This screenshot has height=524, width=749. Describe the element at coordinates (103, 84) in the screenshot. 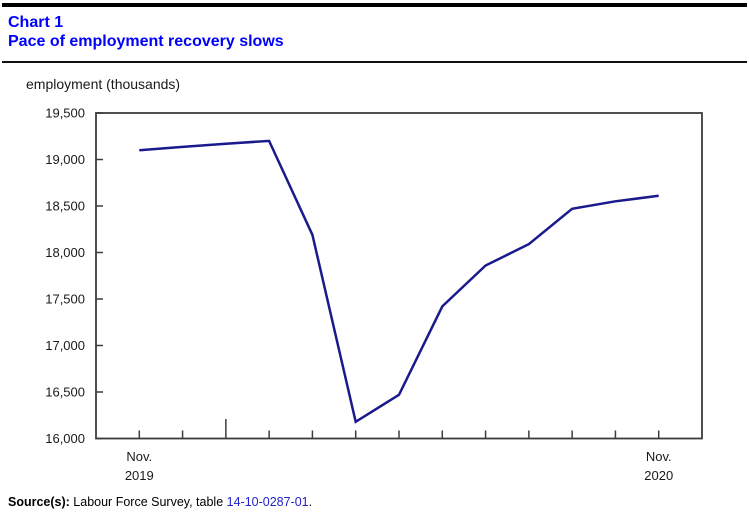

I see `y-axis-title: employment (thousands)` at that location.